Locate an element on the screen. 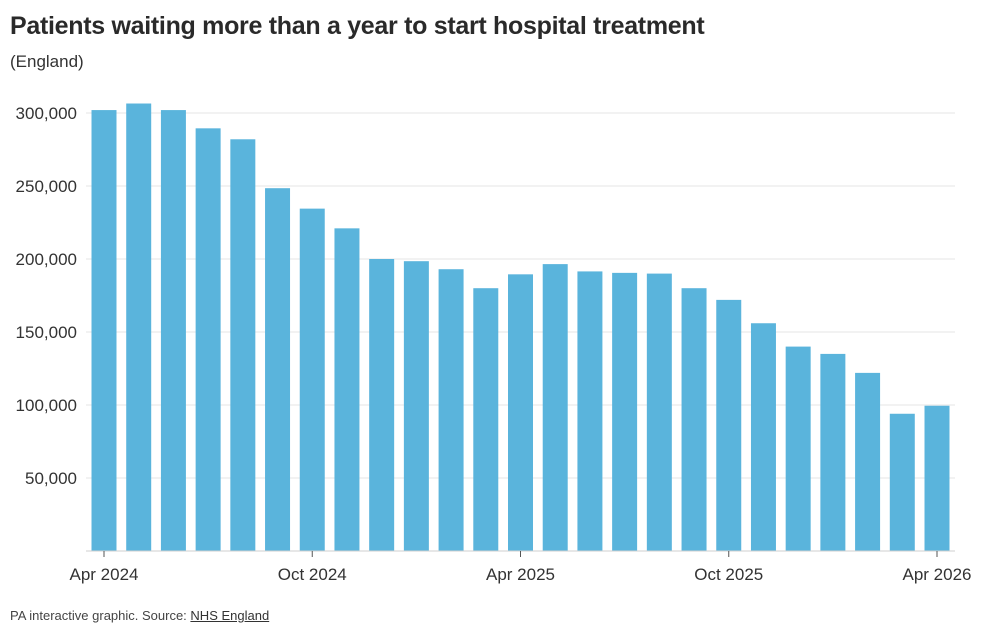 The width and height of the screenshot is (1000, 637). x-tick-label: Apr 2024 is located at coordinates (104, 574).